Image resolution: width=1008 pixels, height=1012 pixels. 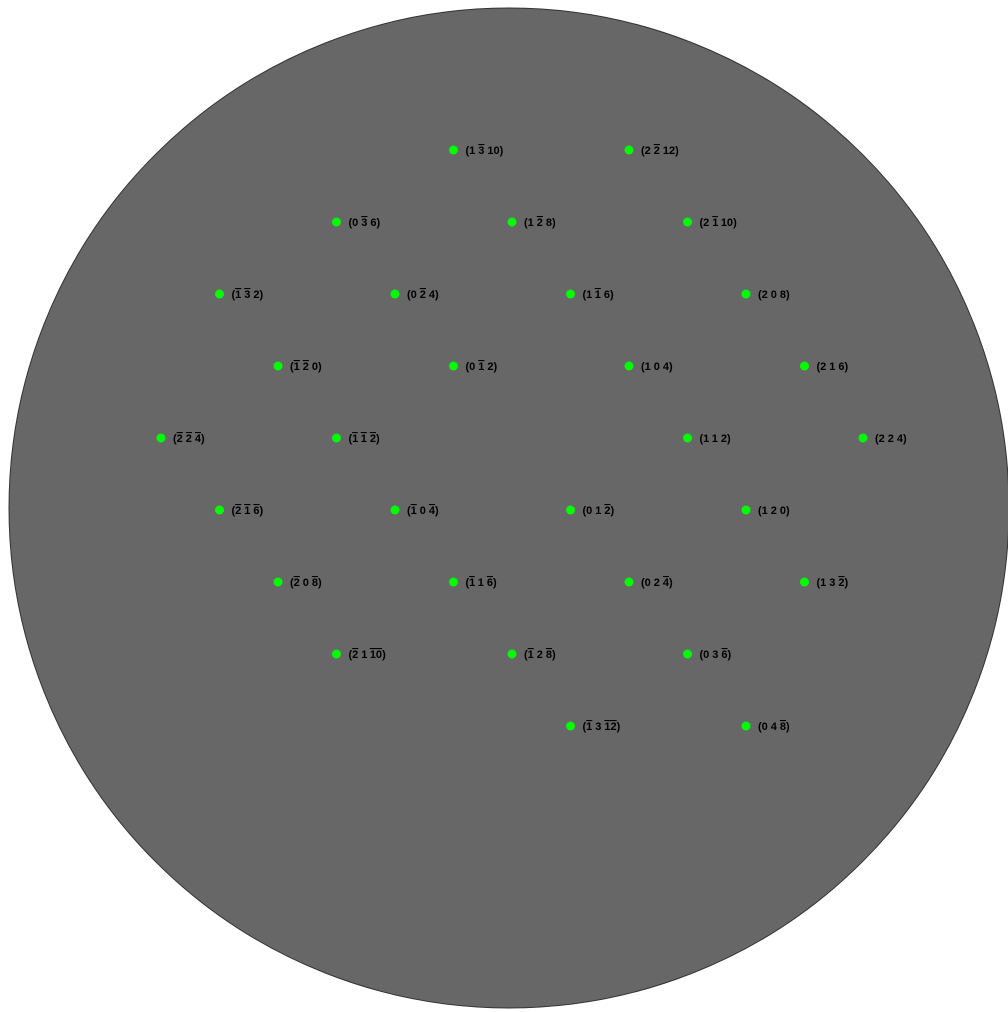 I want to click on reflection-label: (2 1 6), so click(x=833, y=367).